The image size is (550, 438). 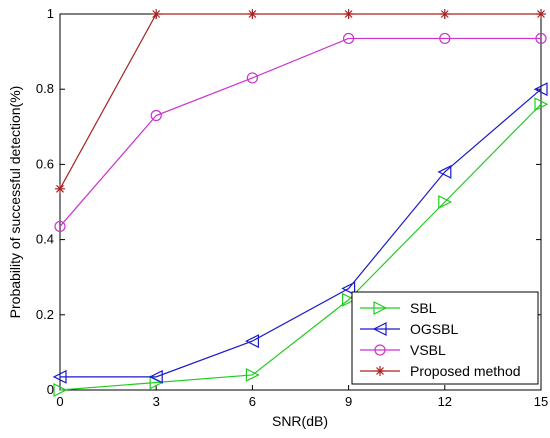 What do you see at coordinates (348, 401) in the screenshot?
I see `x-tick-label: 9` at bounding box center [348, 401].